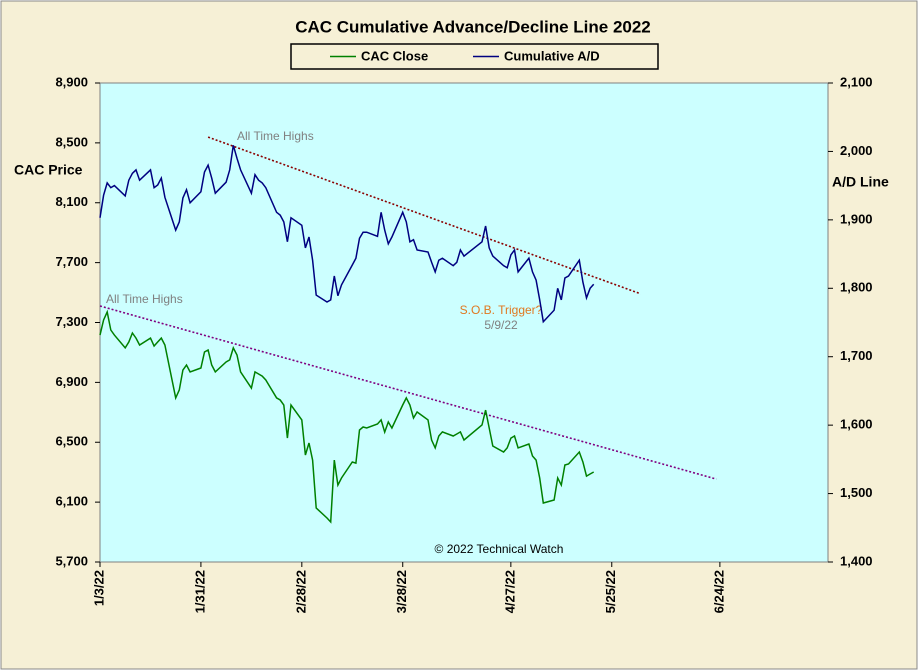  Describe the element at coordinates (71, 381) in the screenshot. I see `y-tick-label: 6,900` at that location.